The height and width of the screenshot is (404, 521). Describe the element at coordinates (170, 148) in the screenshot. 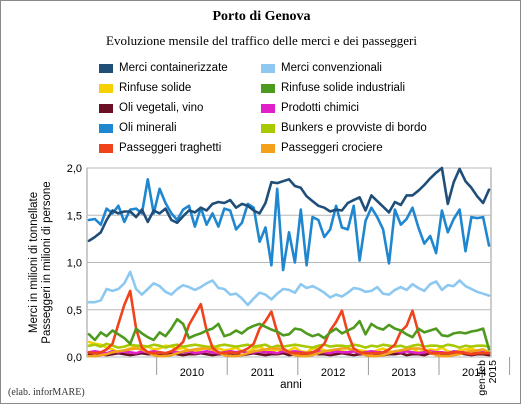

I see `legend-label: Passeggeri traghetti` at that location.